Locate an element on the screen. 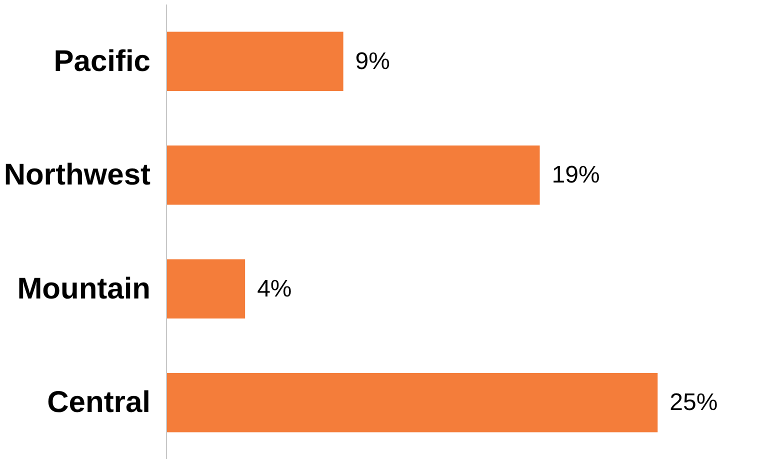  data-label: 25% is located at coordinates (694, 402).